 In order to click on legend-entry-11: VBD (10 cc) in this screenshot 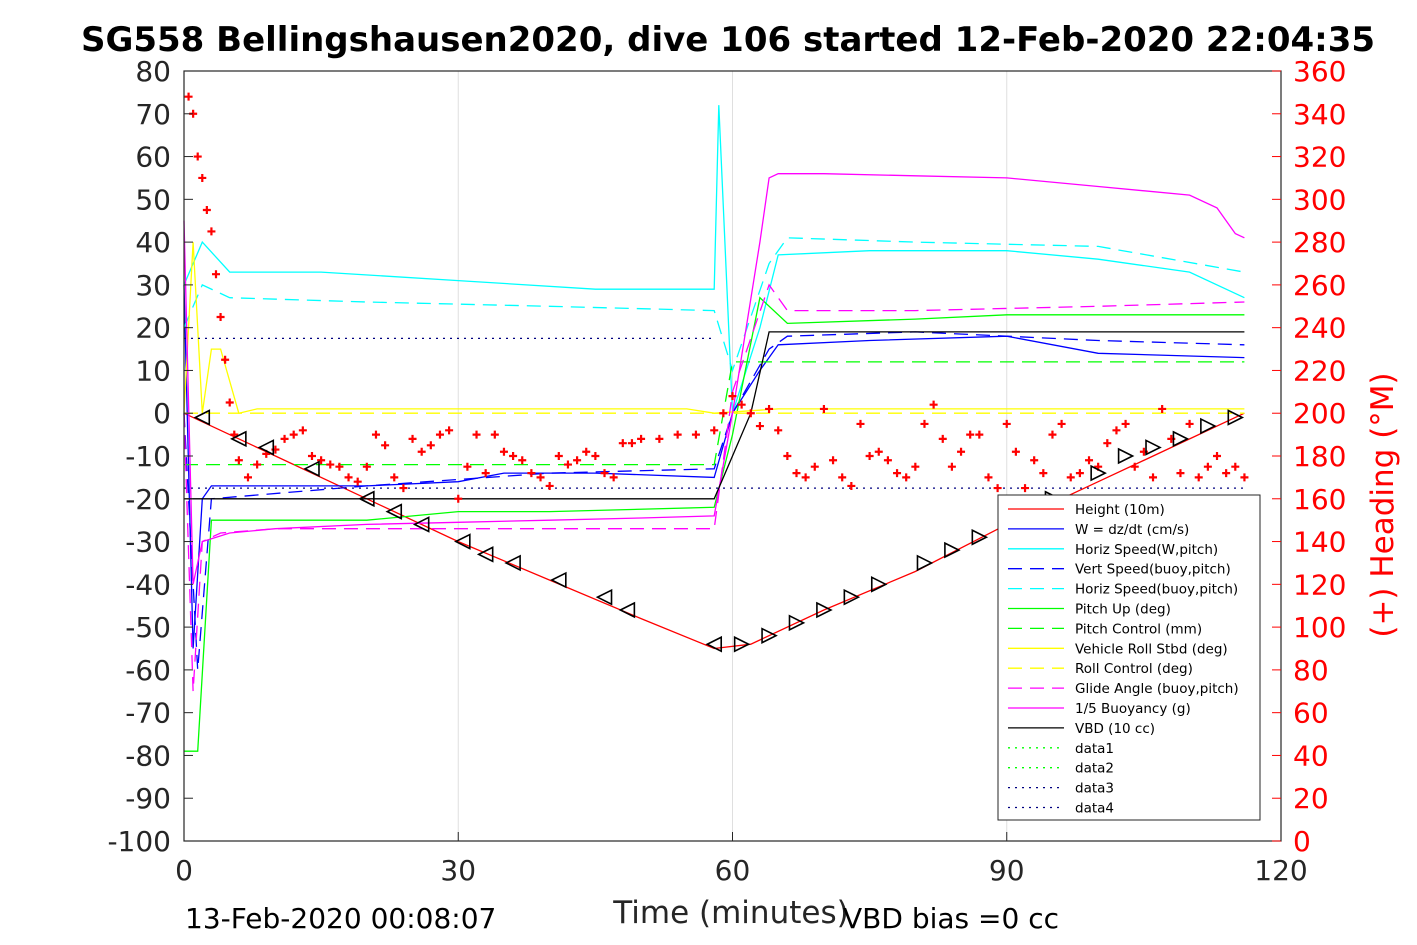, I will do `click(1115, 729)`.